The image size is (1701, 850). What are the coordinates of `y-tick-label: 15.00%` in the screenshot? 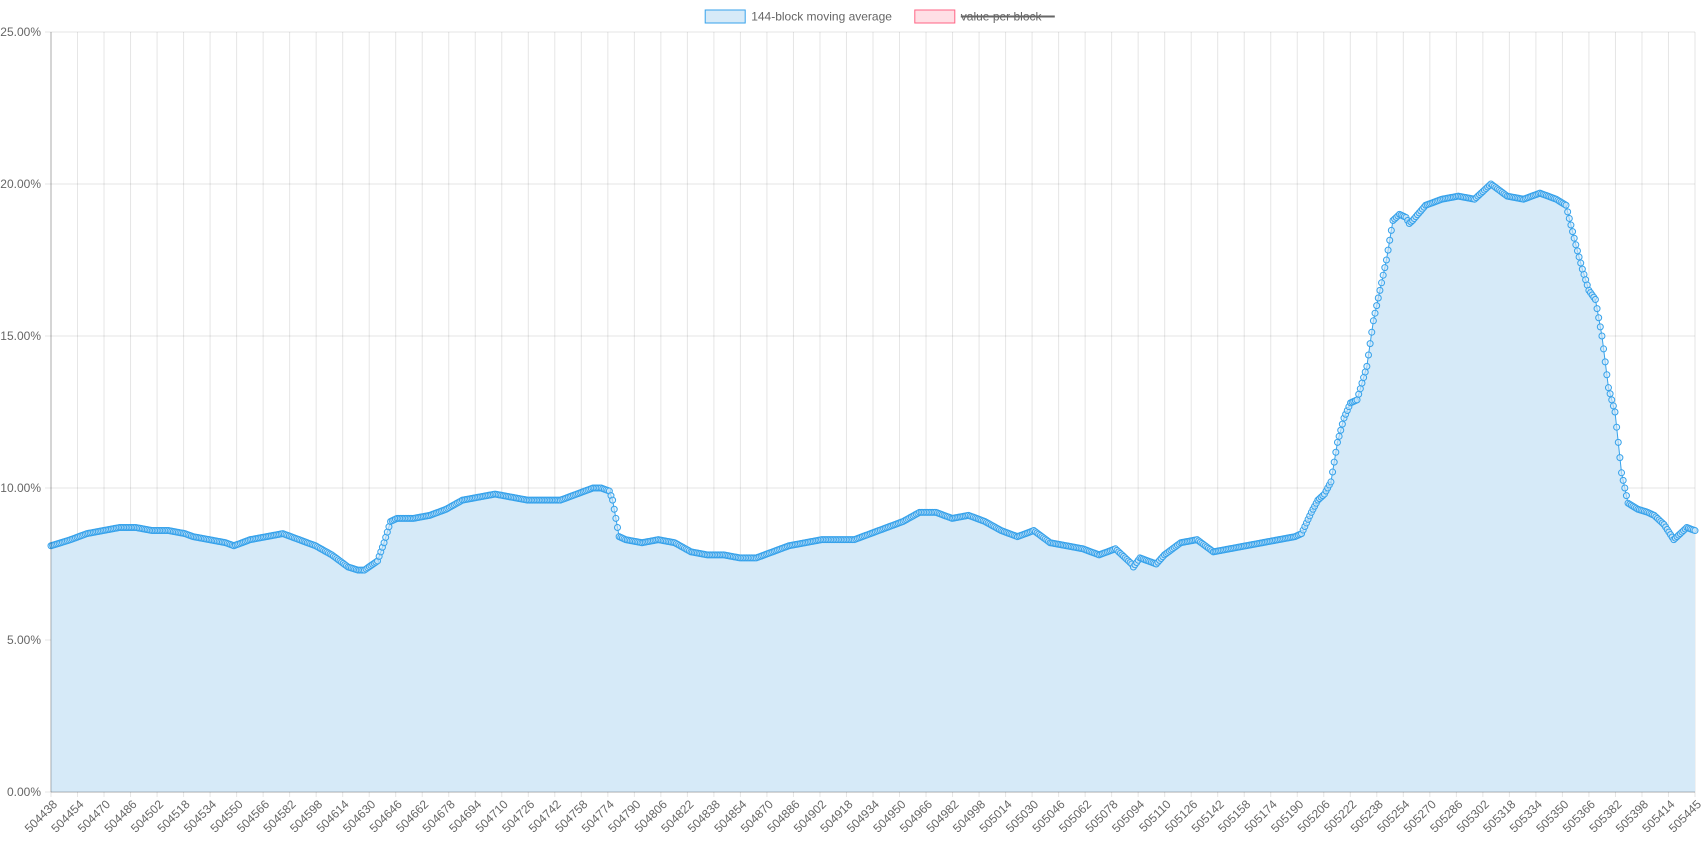 It's located at (20, 336).